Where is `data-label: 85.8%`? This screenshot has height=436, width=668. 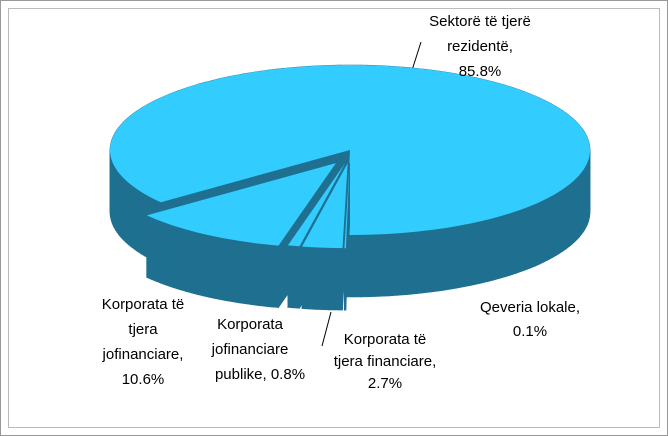 data-label: 85.8% is located at coordinates (480, 71).